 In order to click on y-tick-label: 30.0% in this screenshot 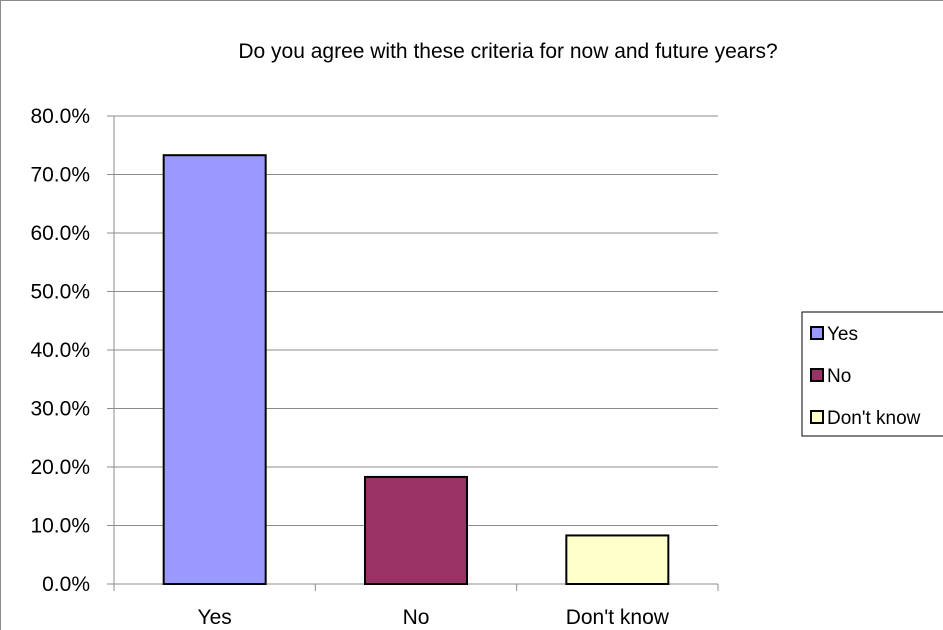, I will do `click(60, 409)`.